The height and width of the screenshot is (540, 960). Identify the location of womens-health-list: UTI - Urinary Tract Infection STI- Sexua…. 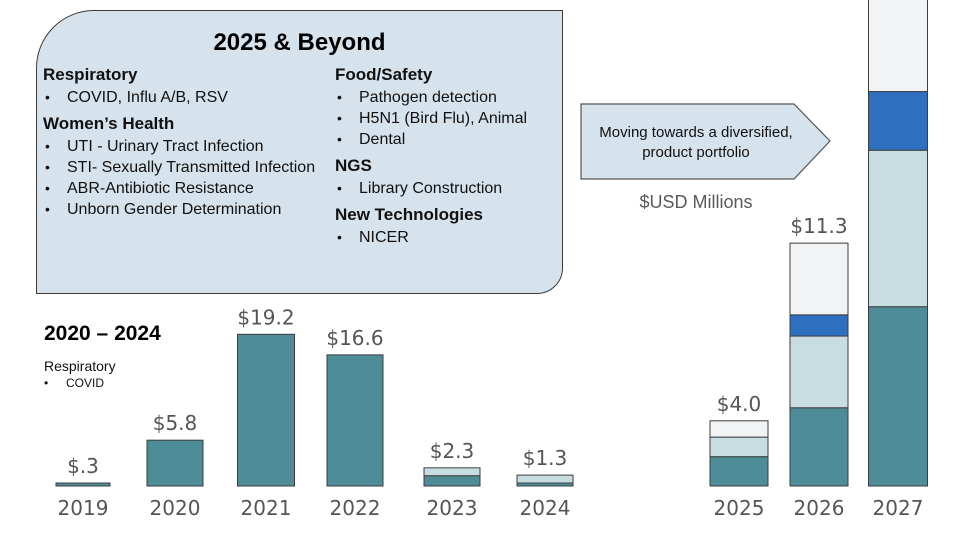
(188, 178).